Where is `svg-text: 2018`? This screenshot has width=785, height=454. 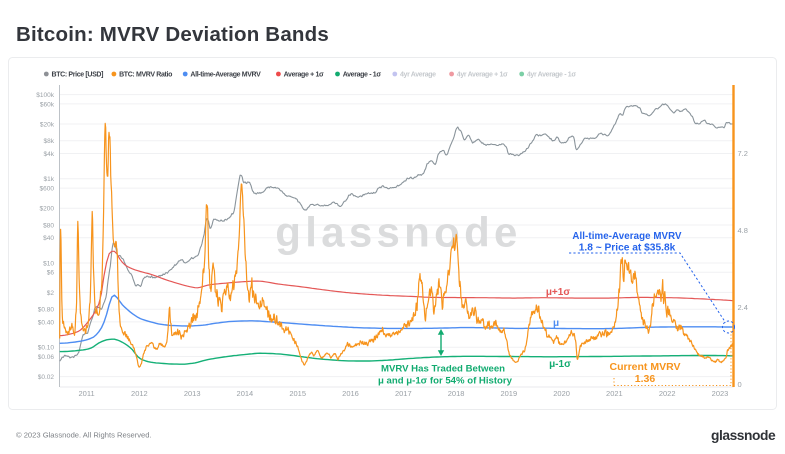
svg-text: 2018 is located at coordinates (456, 393).